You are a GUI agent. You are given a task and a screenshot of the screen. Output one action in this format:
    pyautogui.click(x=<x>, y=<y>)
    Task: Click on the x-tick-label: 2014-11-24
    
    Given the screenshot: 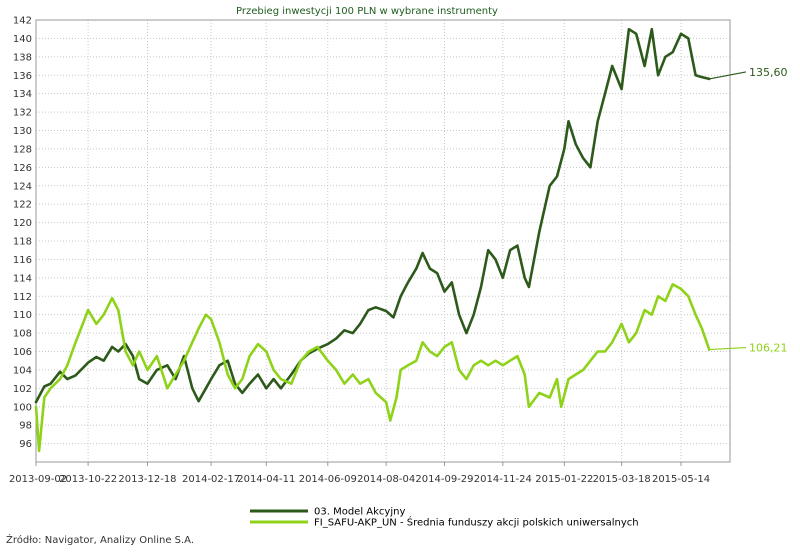 What is the action you would take?
    pyautogui.click(x=503, y=479)
    